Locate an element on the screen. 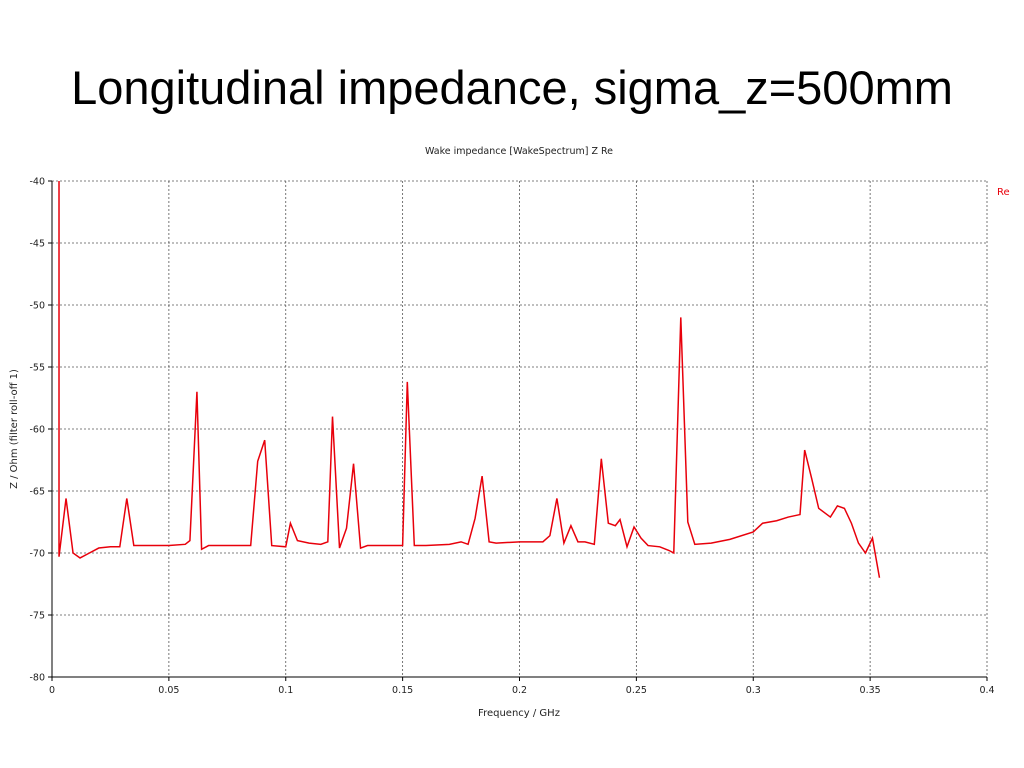 This screenshot has width=1024, height=768. x-tick-label: 0.3 is located at coordinates (753, 690).